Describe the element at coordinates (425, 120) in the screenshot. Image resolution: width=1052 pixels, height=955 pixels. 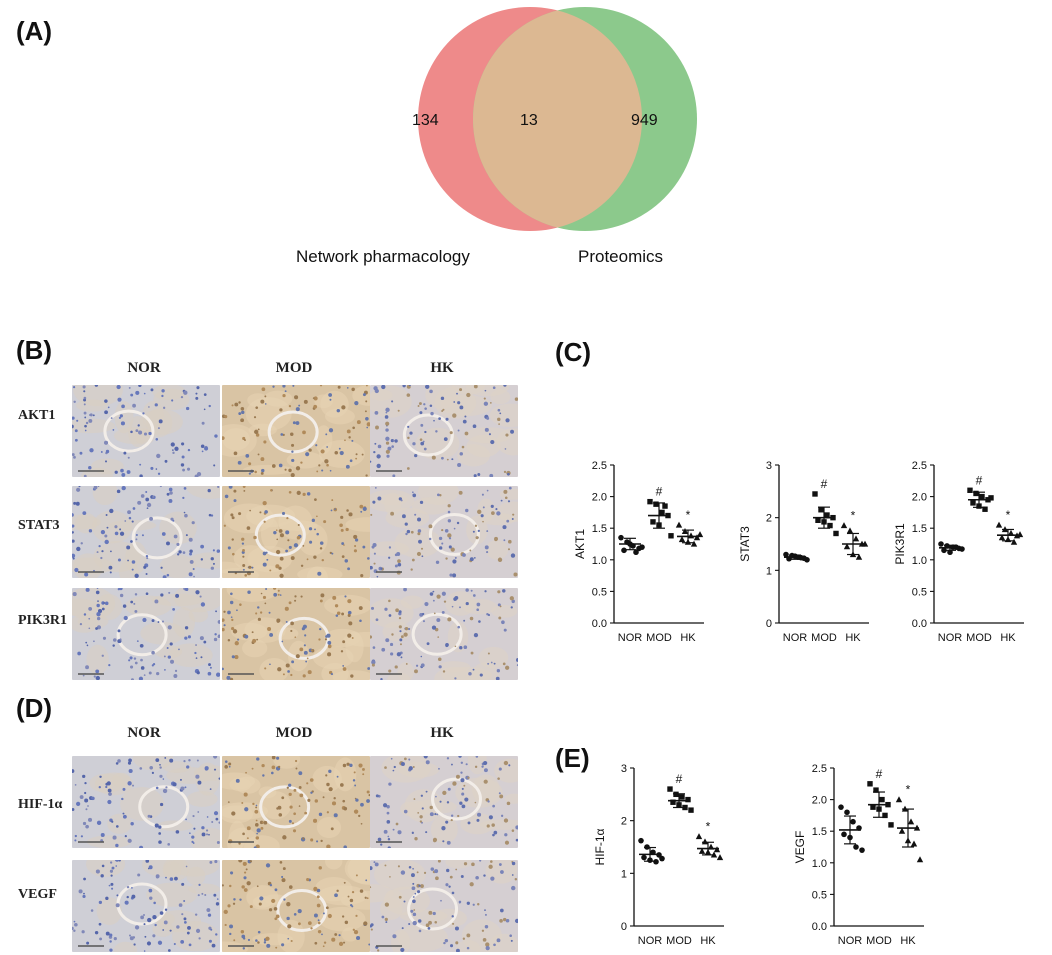
I see `venn-count-left: 134` at that location.